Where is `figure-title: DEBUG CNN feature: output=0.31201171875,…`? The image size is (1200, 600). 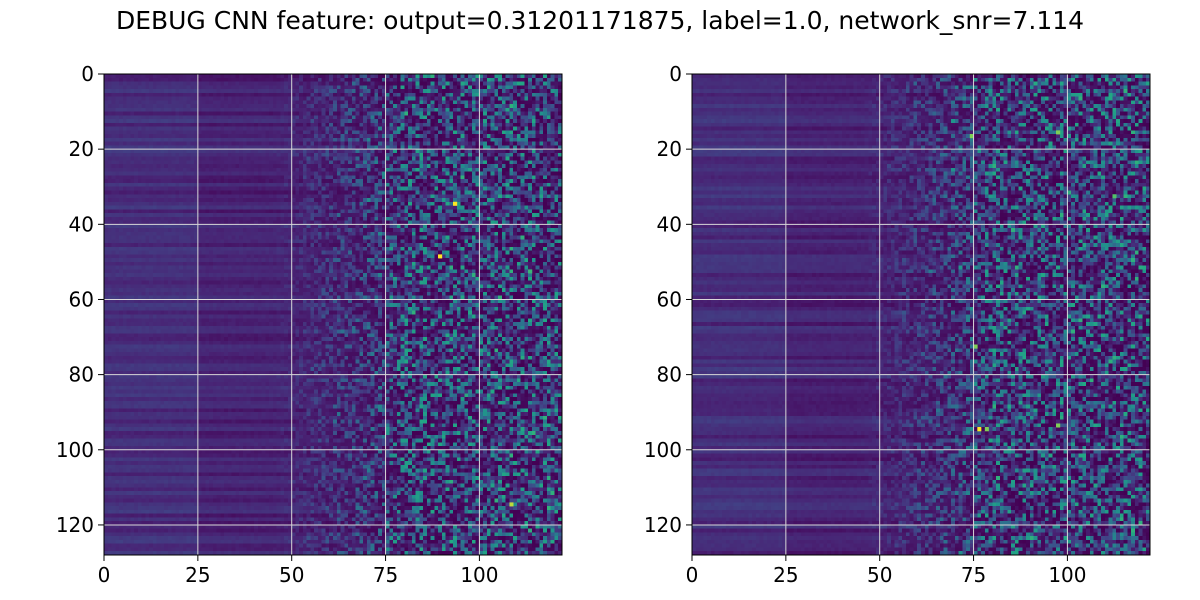
figure-title: DEBUG CNN feature: output=0.31201171875,… is located at coordinates (600, 20).